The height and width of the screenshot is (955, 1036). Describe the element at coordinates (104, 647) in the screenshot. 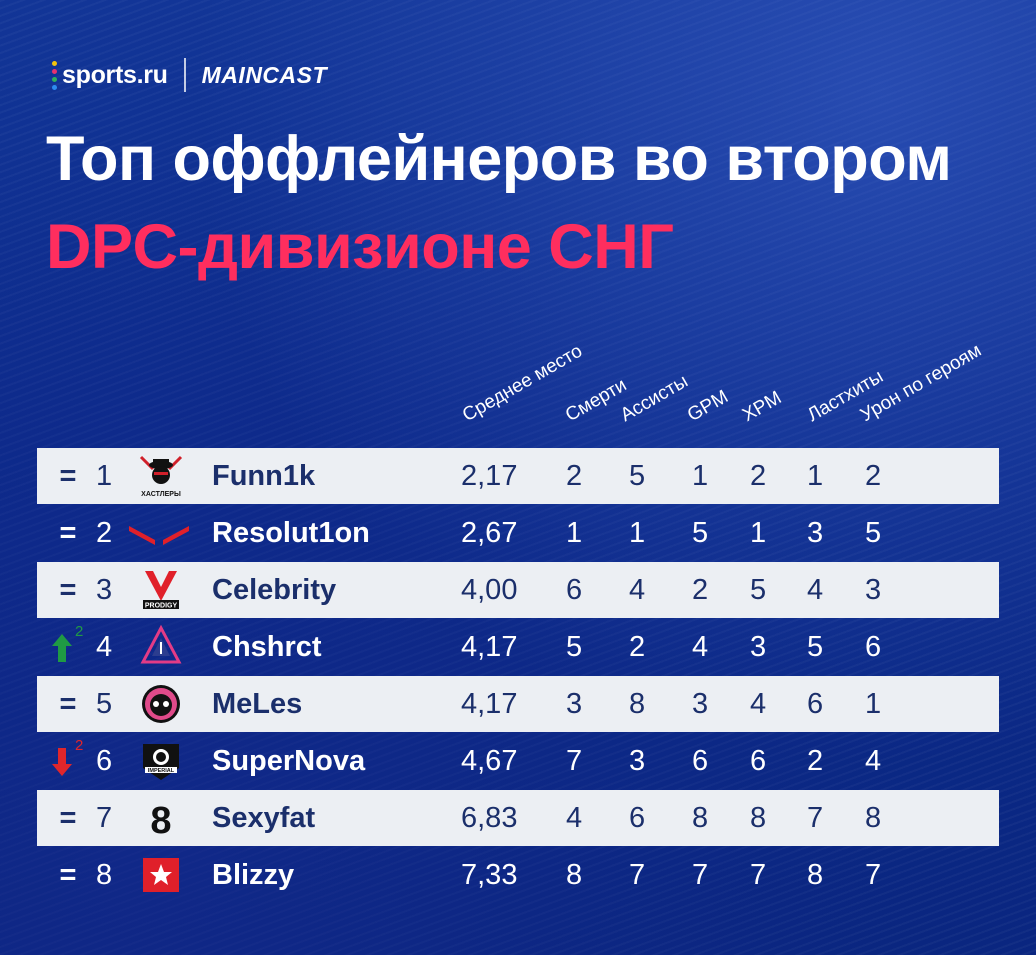

I see `rank-number: 4` at that location.